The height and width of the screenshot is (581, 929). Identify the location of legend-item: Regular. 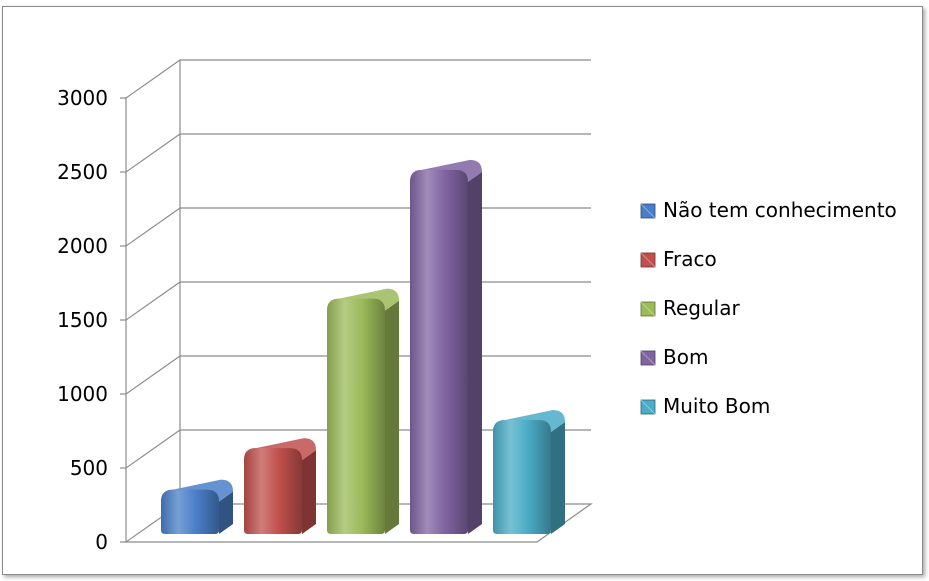
(690, 308).